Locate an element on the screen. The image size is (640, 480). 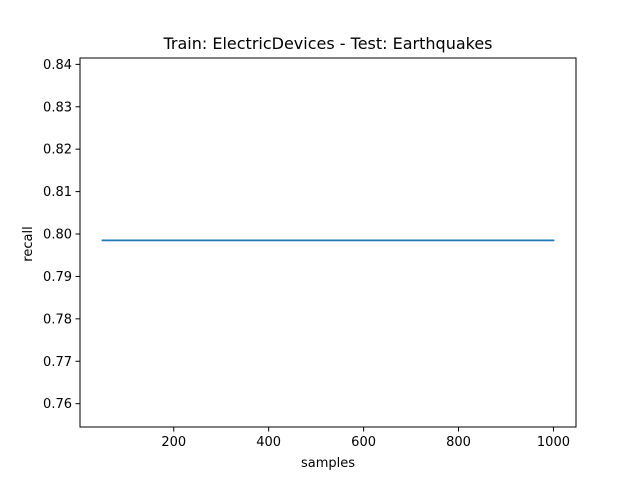
y-tick-label: 0.76 is located at coordinates (57, 404).